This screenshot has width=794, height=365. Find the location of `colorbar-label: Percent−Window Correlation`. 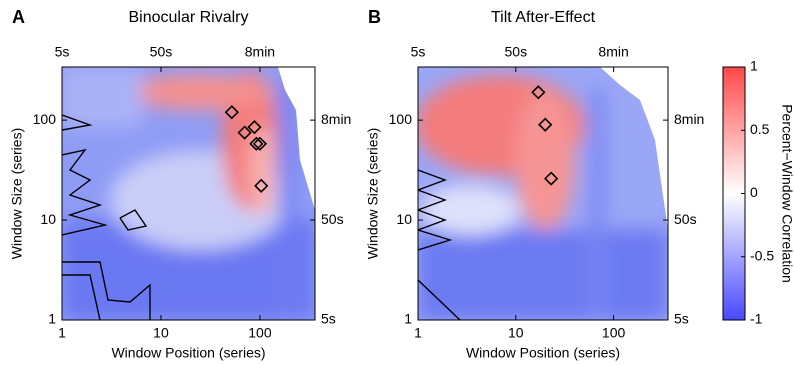

colorbar-label: Percent−Window Correlation is located at coordinates (786, 193).